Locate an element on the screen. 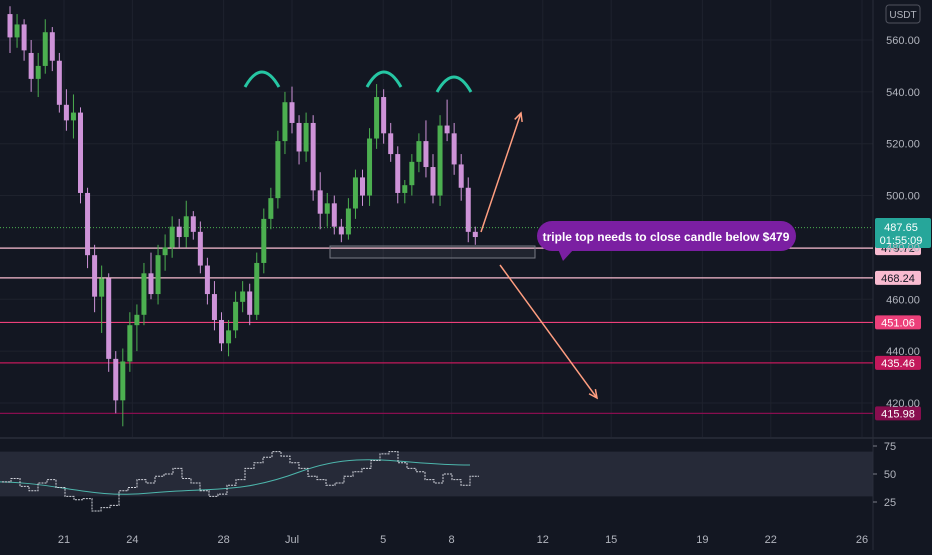 This screenshot has width=932, height=555. price-tick-label: 480.00 is located at coordinates (903, 248).